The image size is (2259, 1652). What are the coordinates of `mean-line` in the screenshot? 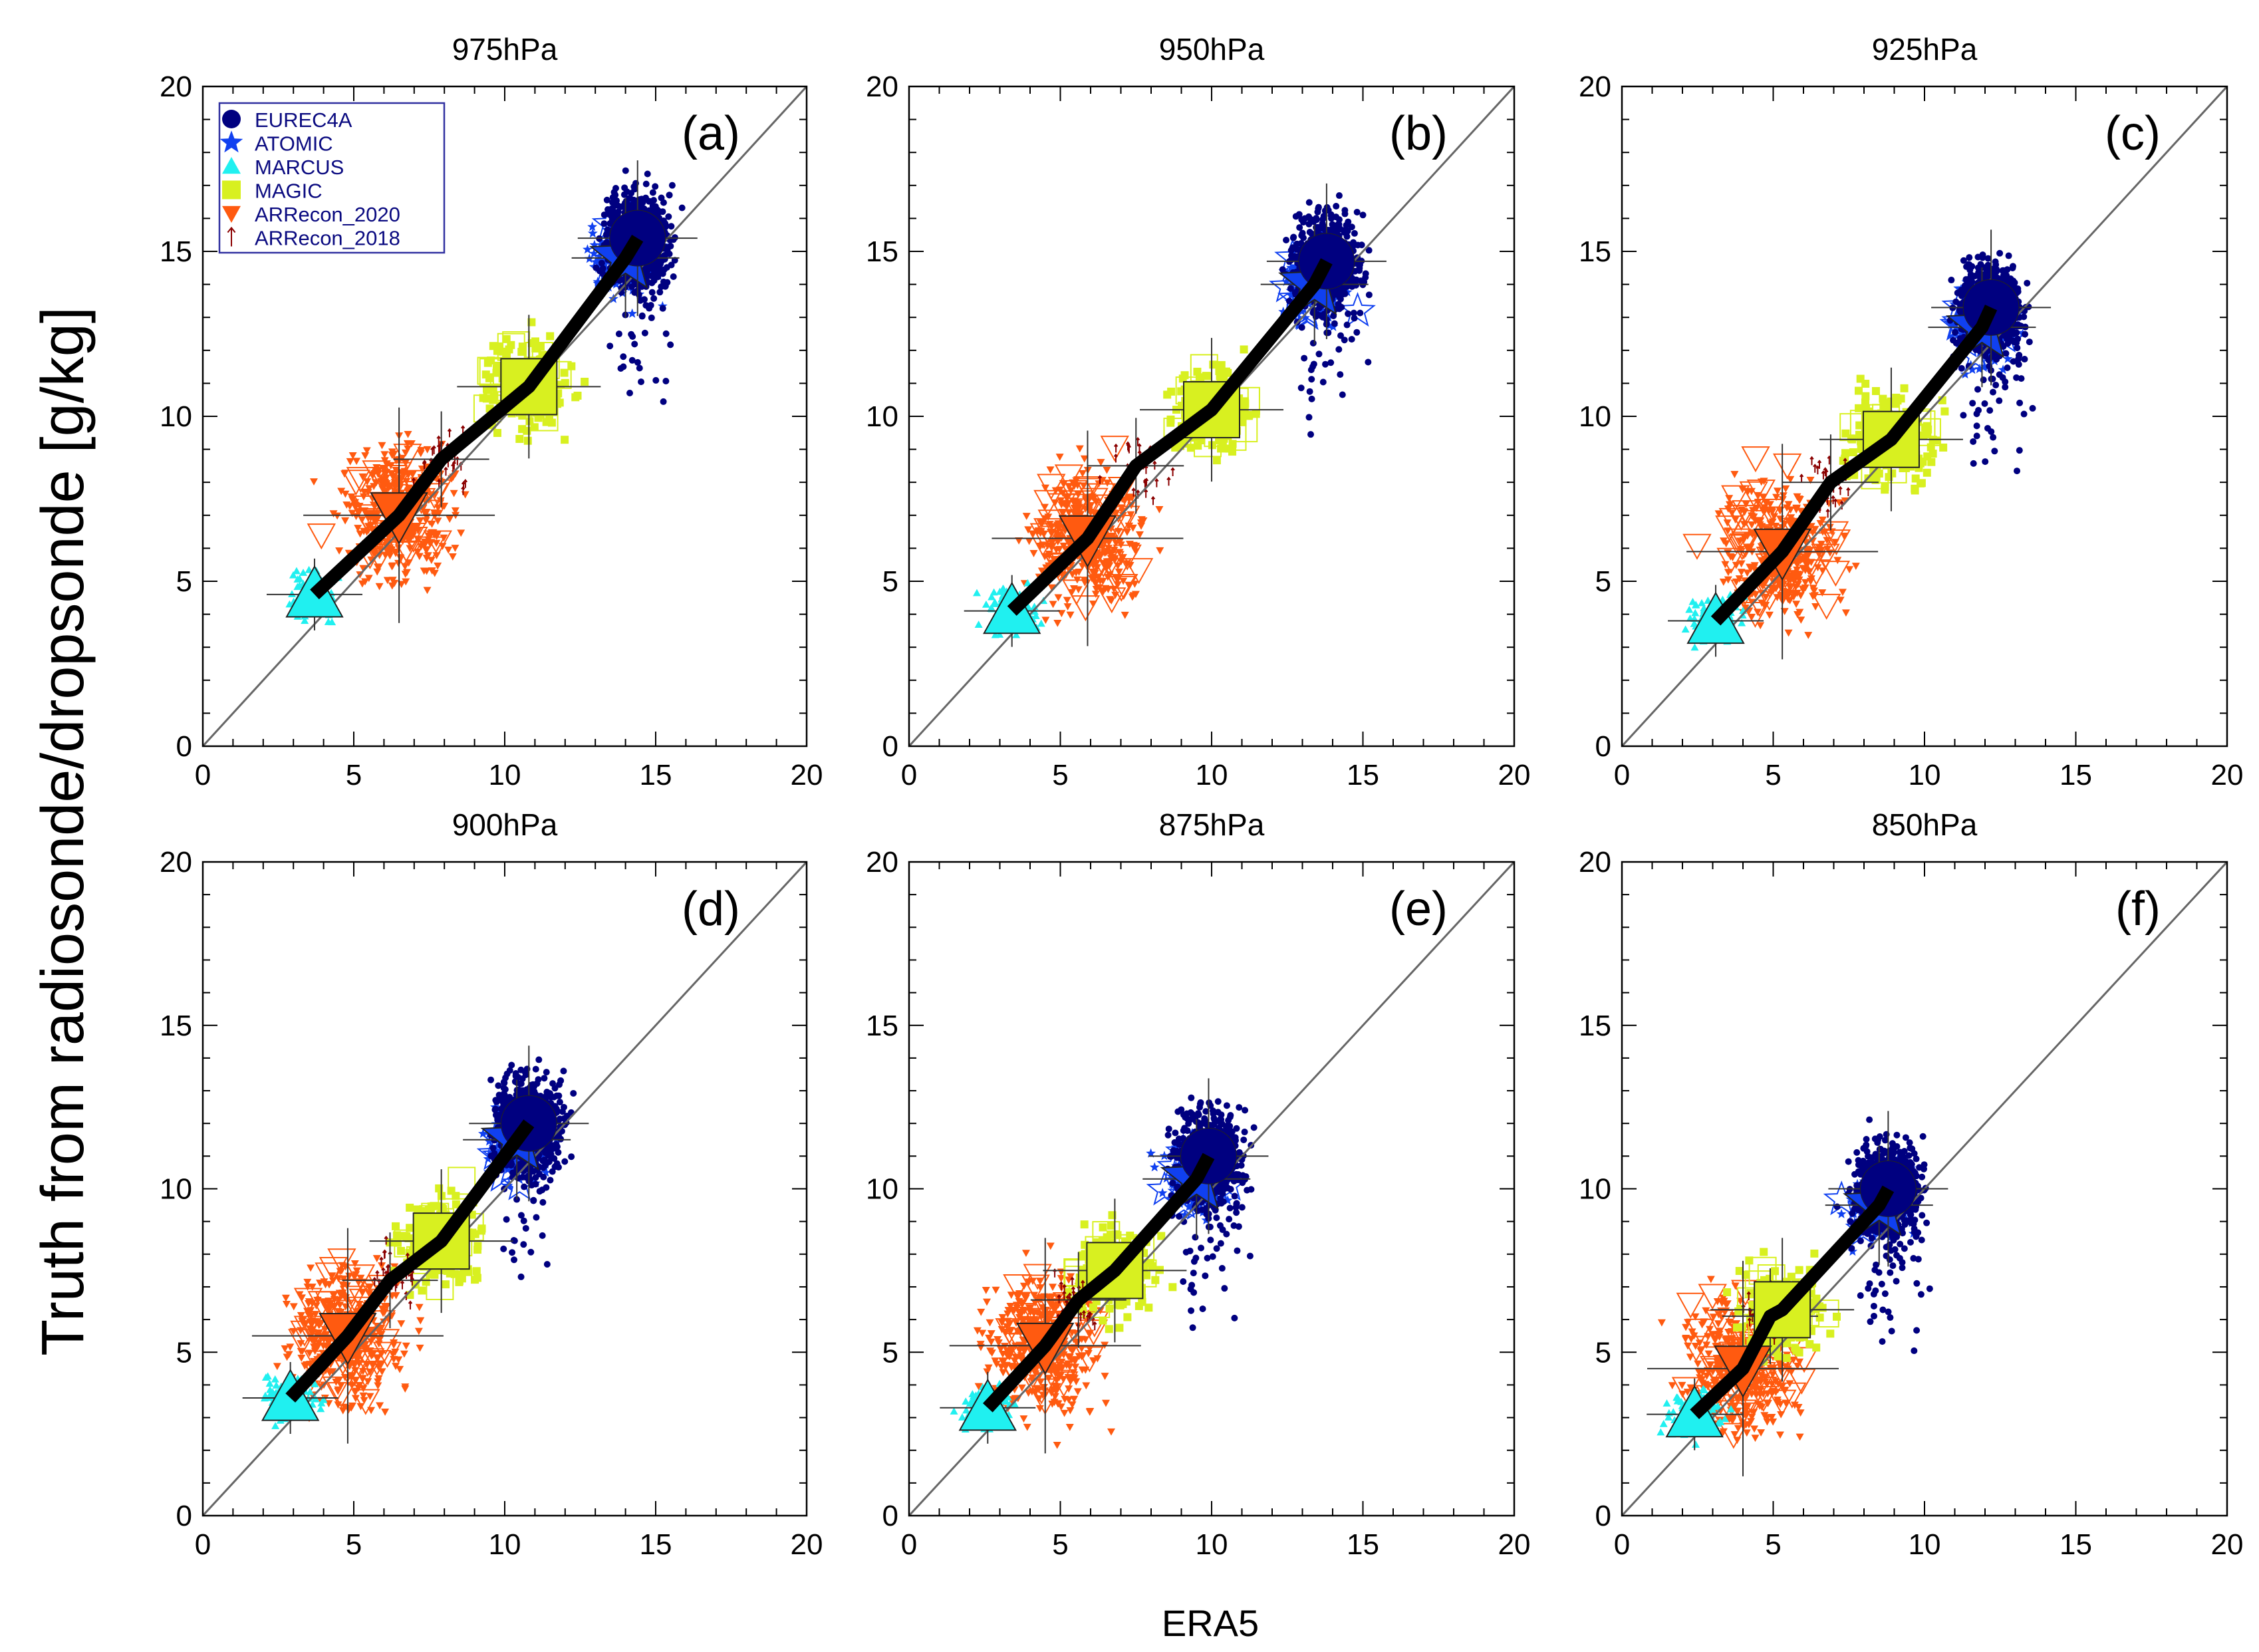 It's located at (477, 417).